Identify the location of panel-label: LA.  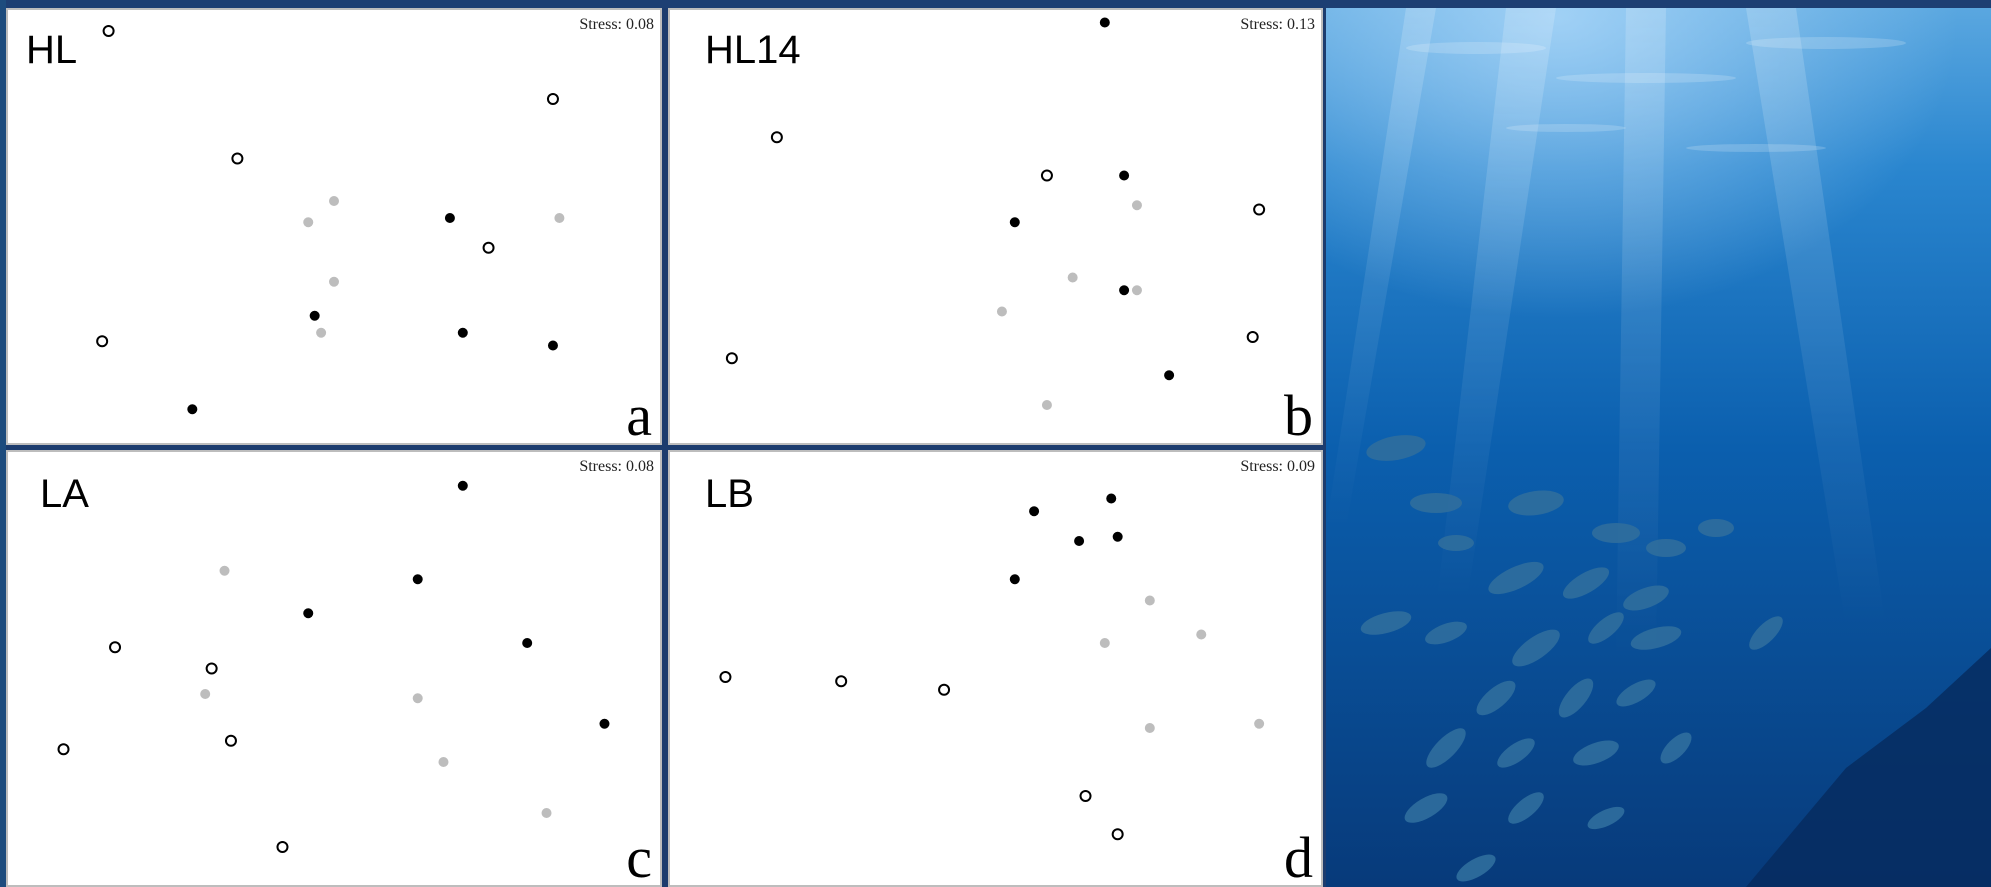
(64, 494).